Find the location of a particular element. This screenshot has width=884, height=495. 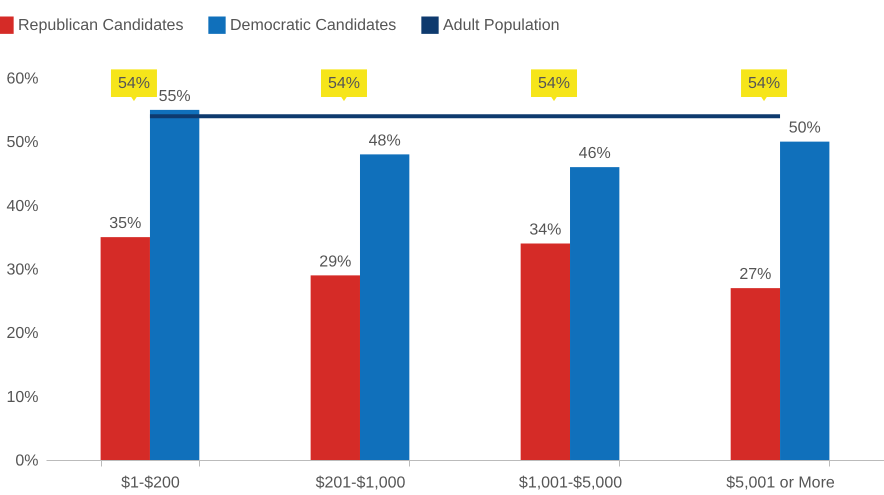

data-label: 50% is located at coordinates (804, 128).